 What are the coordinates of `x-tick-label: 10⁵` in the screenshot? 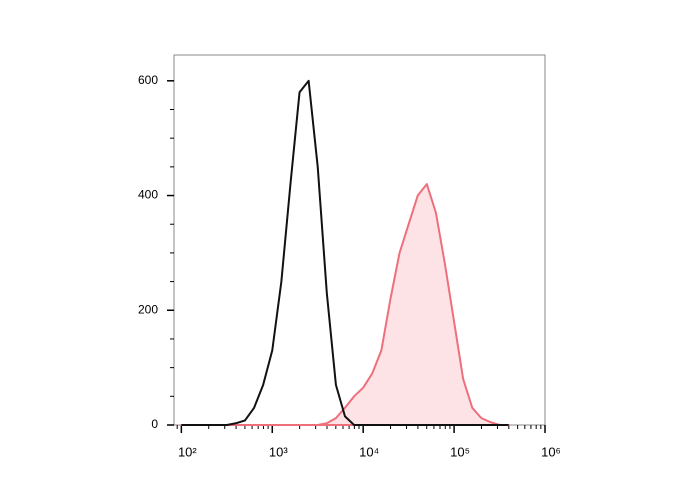 It's located at (460, 451).